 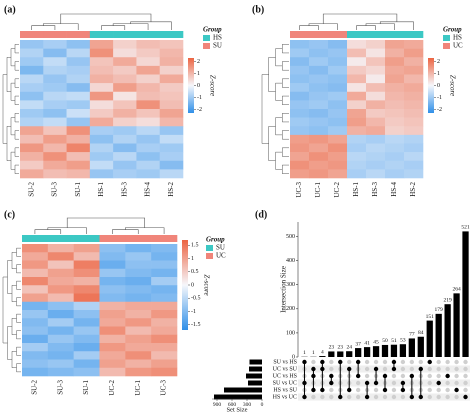 I want to click on colorbar-tick-label: 0, so click(x=192, y=285).